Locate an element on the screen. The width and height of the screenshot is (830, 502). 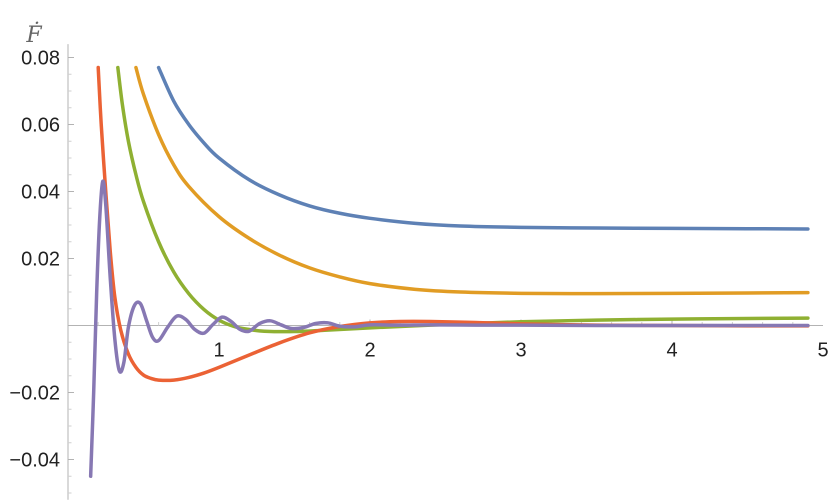
y-tick-label: 0.08 is located at coordinates (40, 59).